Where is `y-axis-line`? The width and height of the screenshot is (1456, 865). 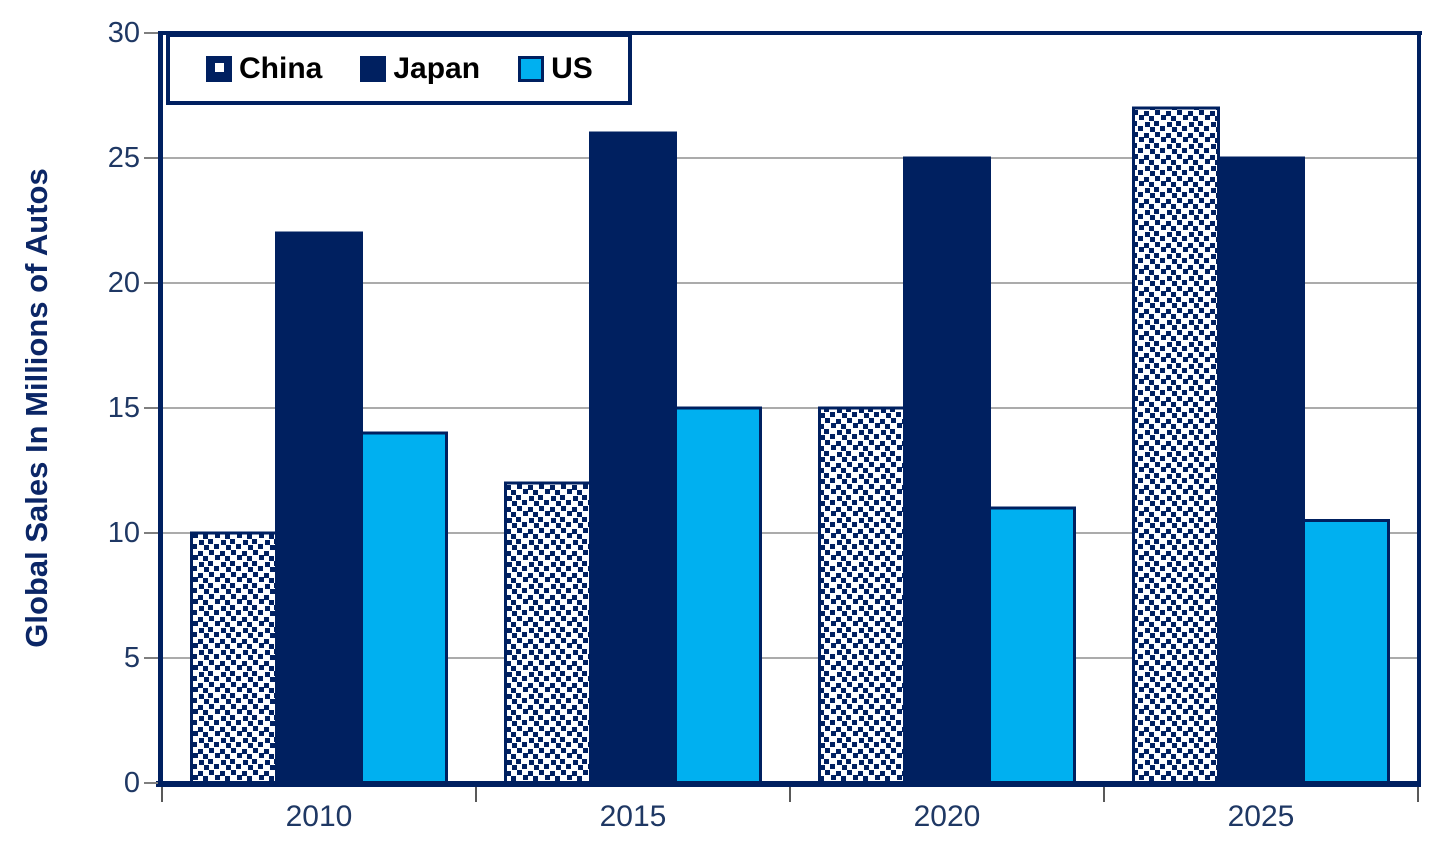 y-axis-line is located at coordinates (160, 409).